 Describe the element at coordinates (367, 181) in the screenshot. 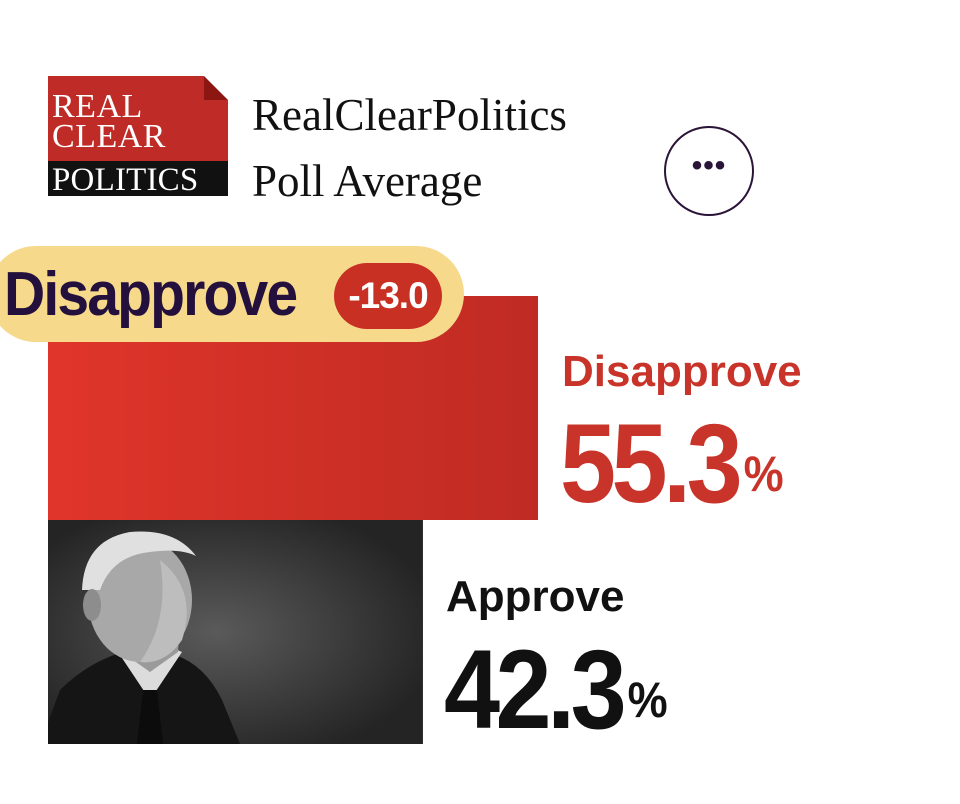

I see `title-line2: Poll Average` at that location.